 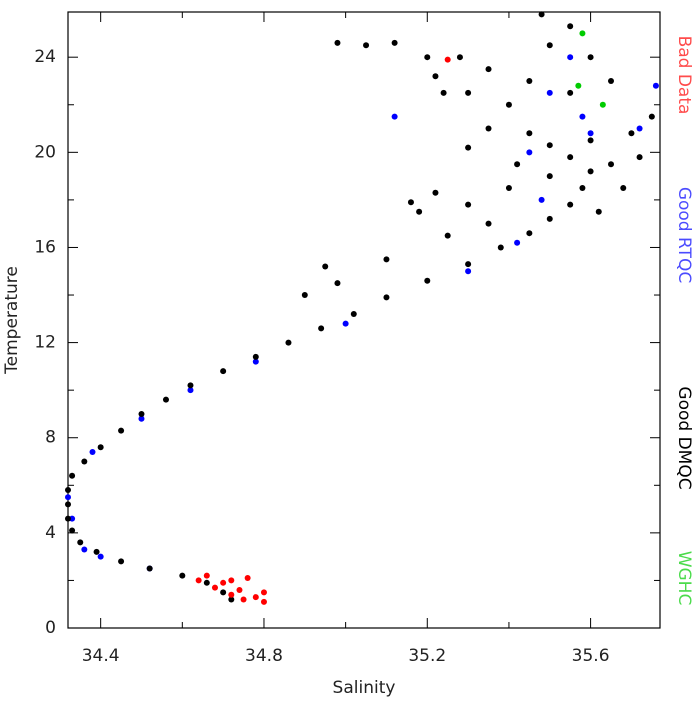 I want to click on y-tick-label: 20, so click(x=45, y=152).